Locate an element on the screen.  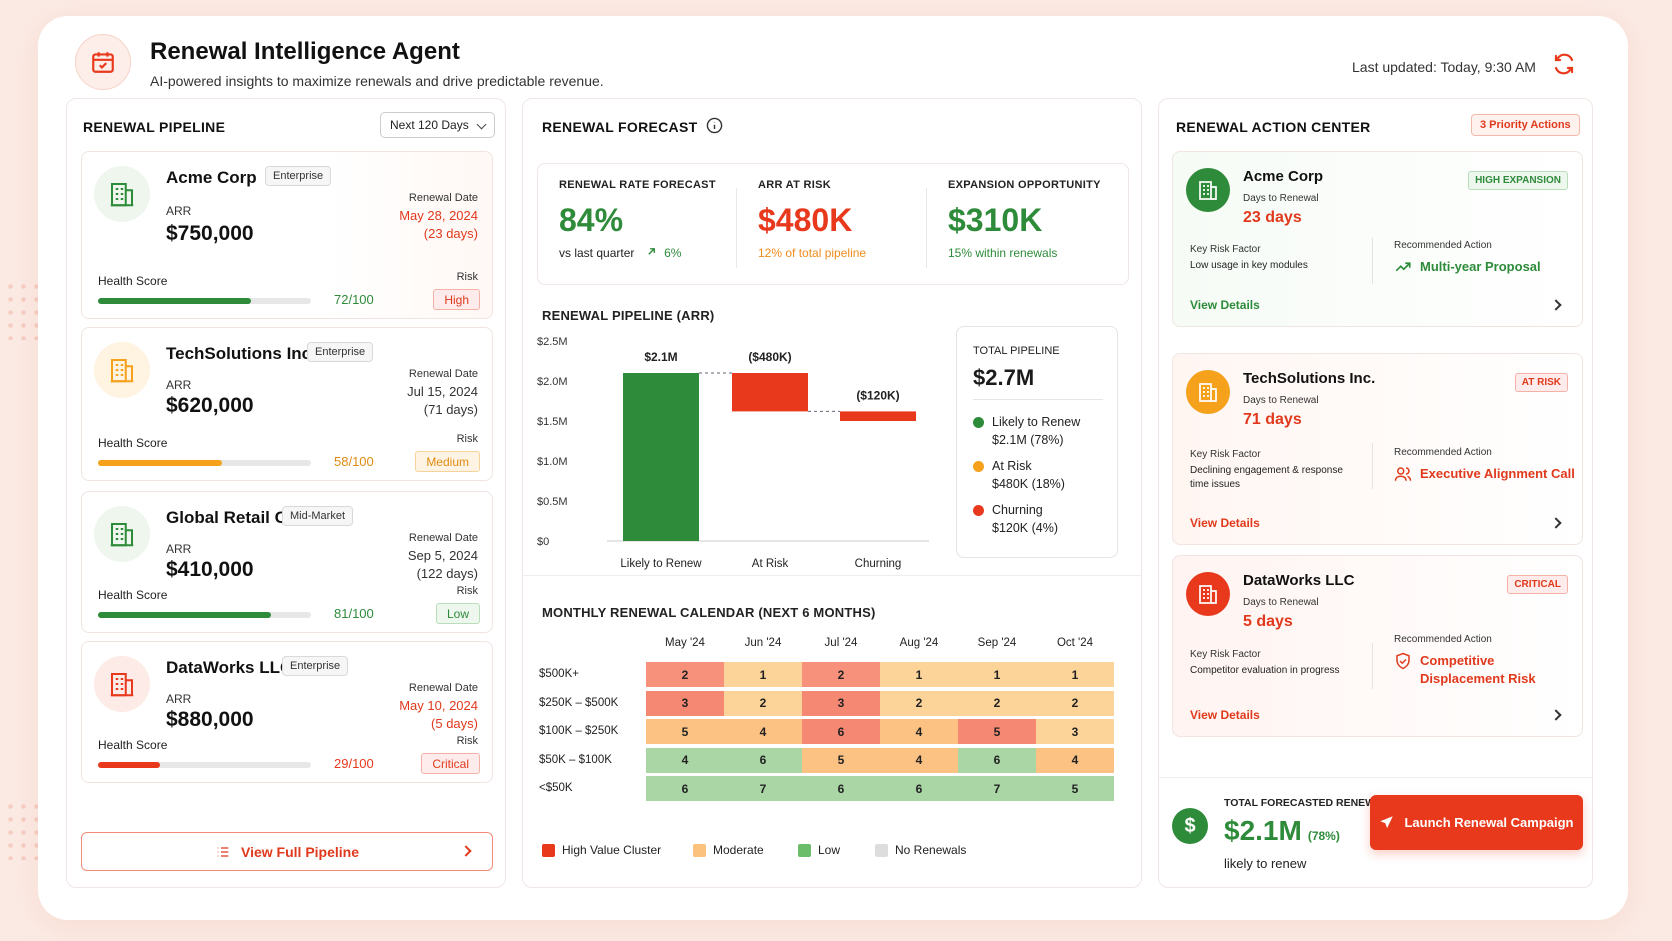
action-account-name: Acme Corp is located at coordinates (1283, 176).